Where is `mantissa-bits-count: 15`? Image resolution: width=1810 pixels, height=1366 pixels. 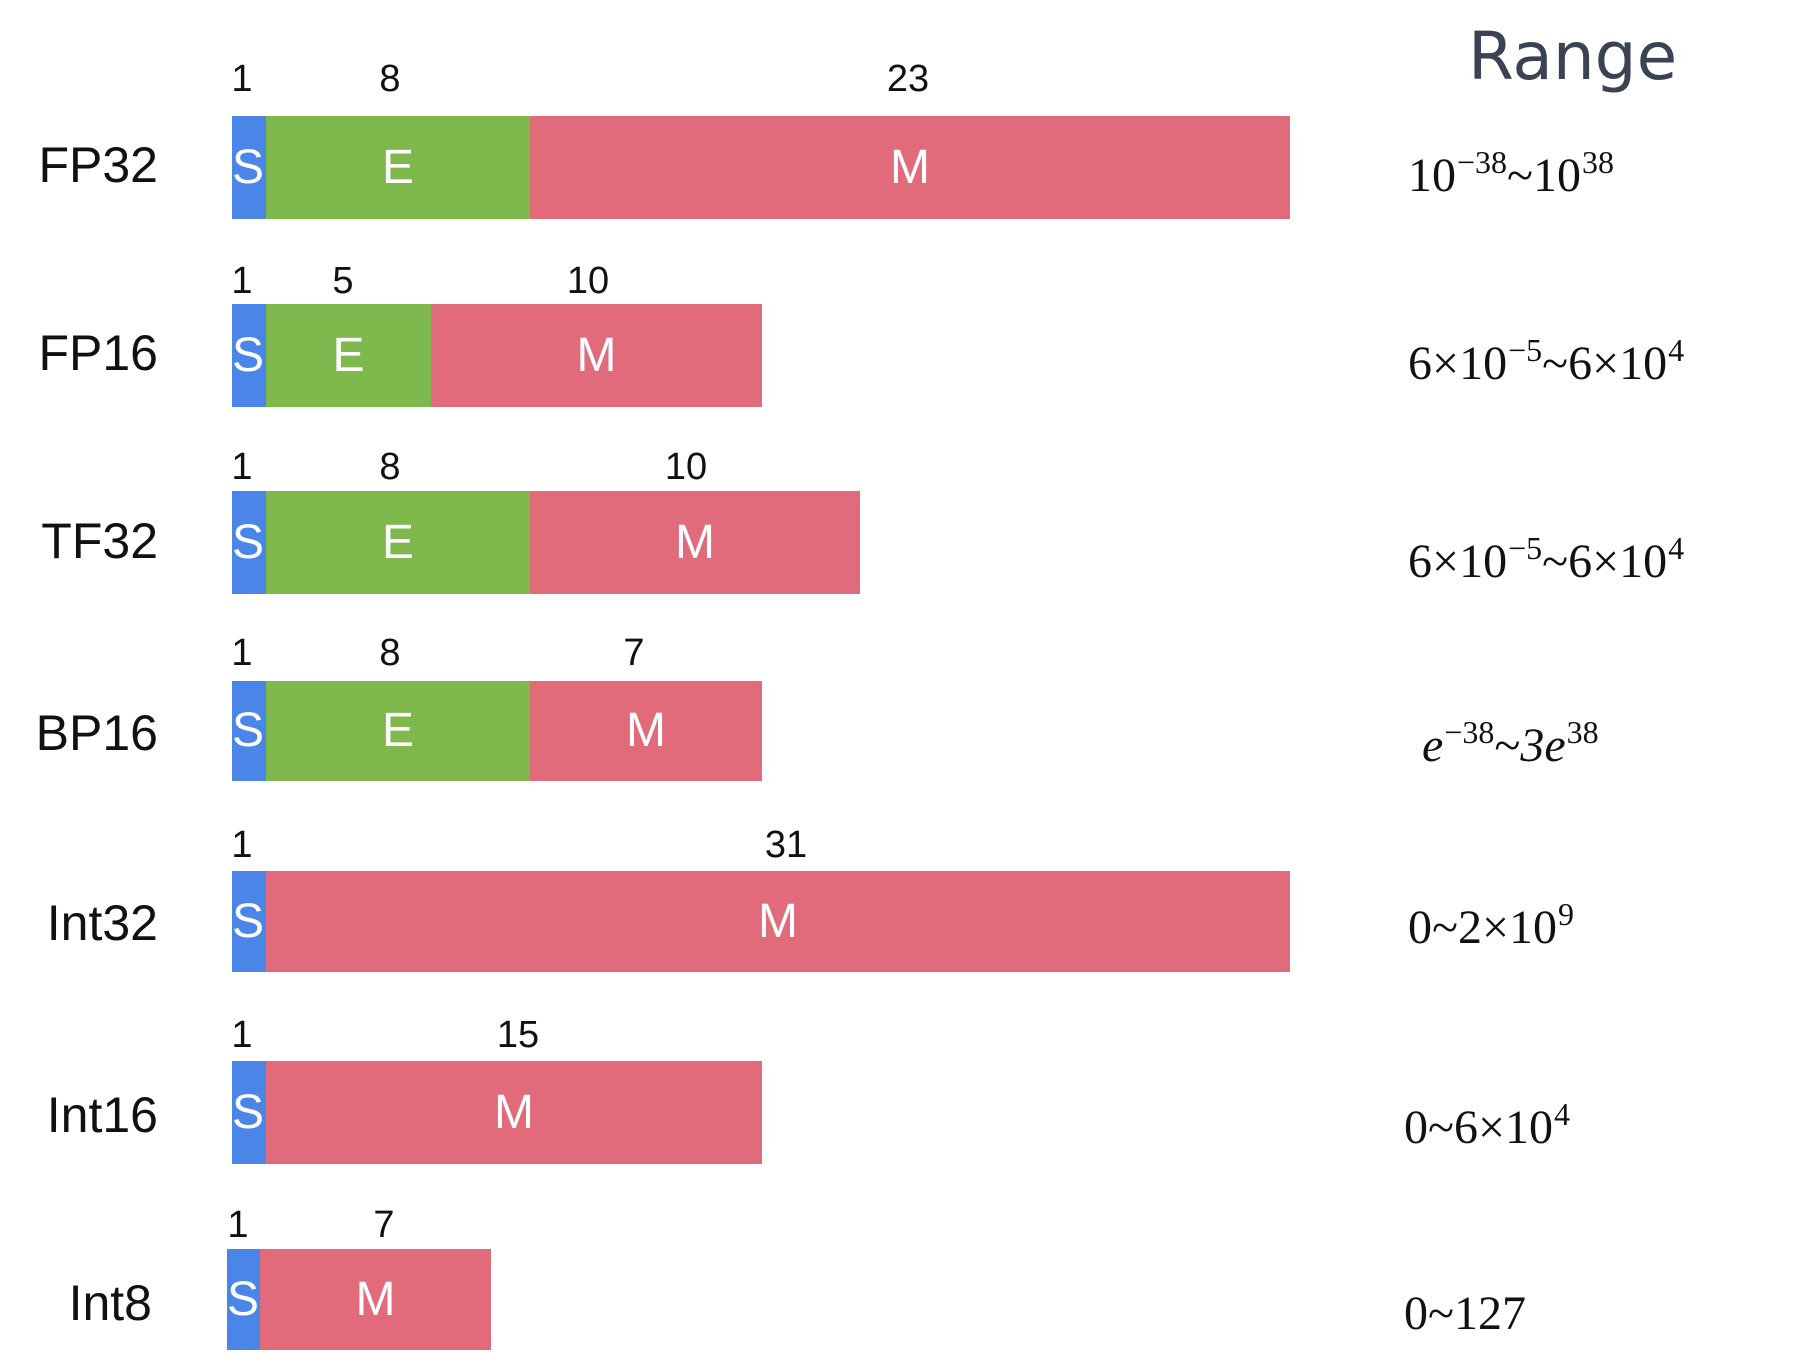
mantissa-bits-count: 15 is located at coordinates (518, 1035).